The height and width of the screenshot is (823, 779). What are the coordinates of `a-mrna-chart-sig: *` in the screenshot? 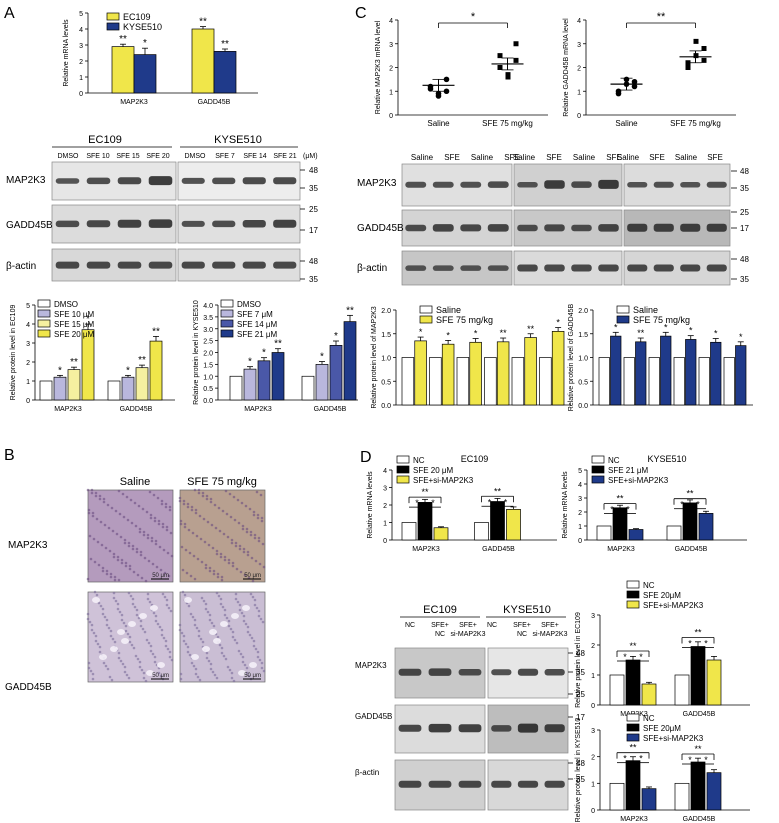 It's located at (145, 43).